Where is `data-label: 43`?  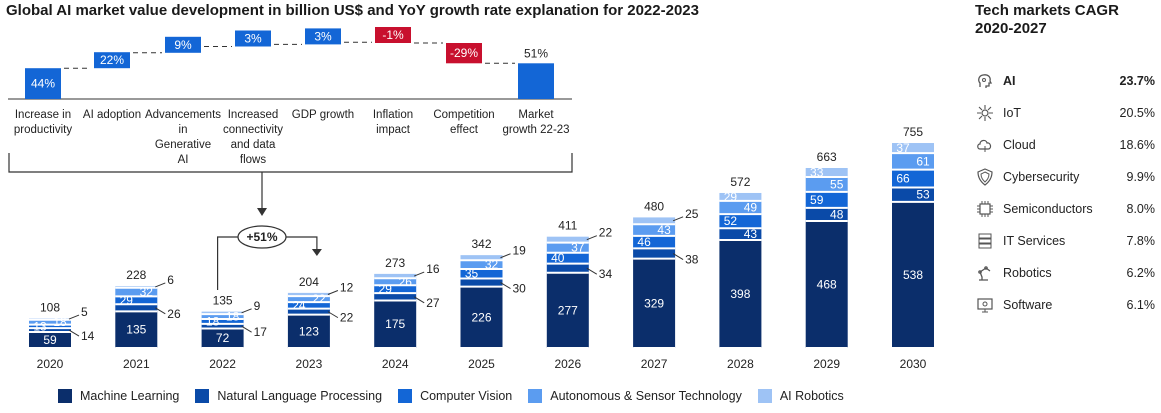
data-label: 43 is located at coordinates (751, 234).